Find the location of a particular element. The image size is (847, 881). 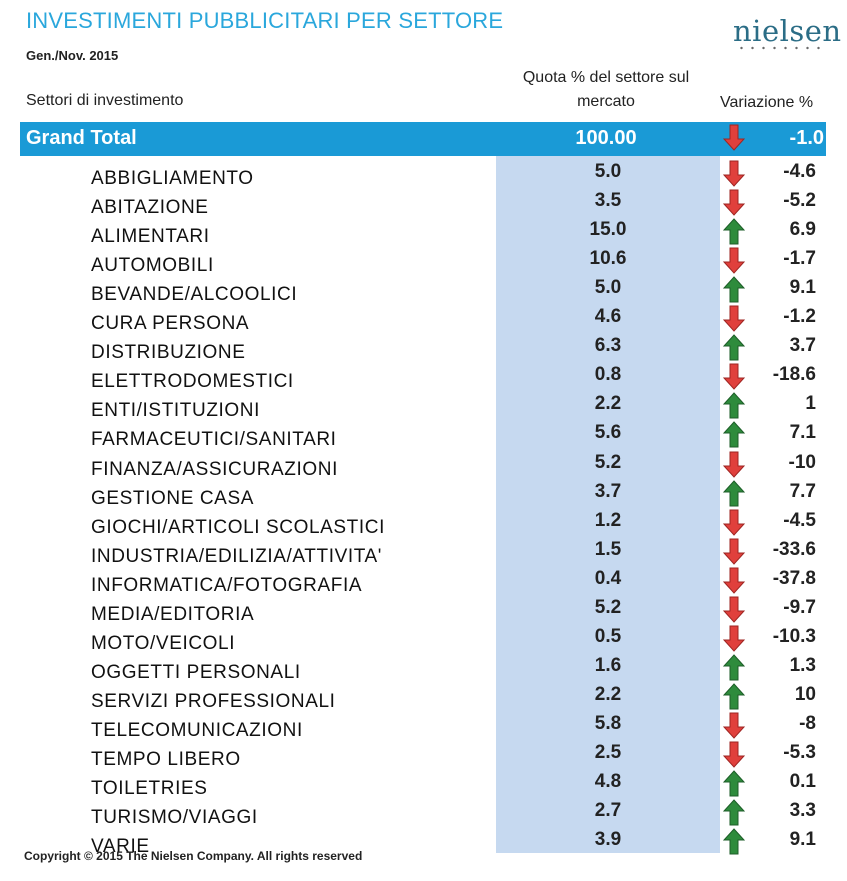

sector-name: TELECOMUNICAZIONI is located at coordinates (197, 730).